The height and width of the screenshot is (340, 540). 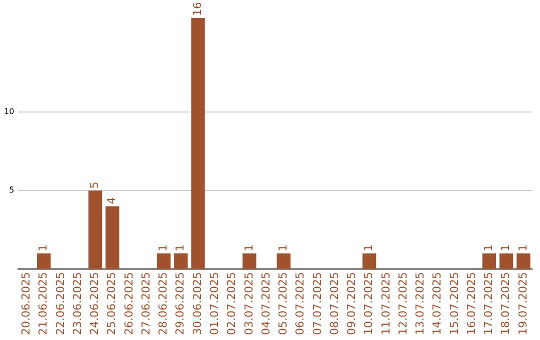 What do you see at coordinates (265, 304) in the screenshot?
I see `x-tick-label: 04.07.2025` at bounding box center [265, 304].